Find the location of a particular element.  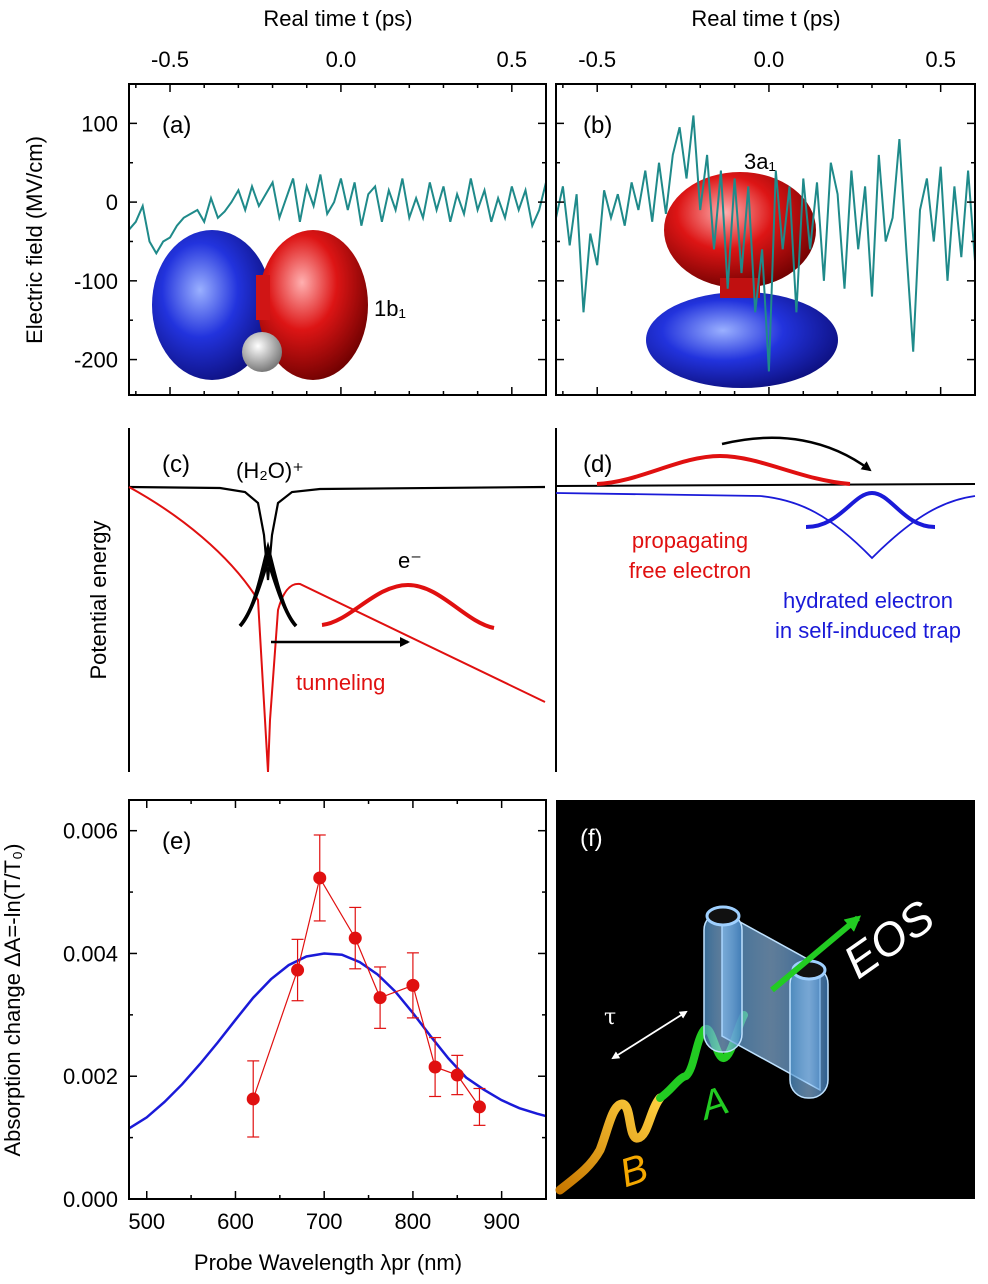

trap-potential-curve is located at coordinates (765, 526).